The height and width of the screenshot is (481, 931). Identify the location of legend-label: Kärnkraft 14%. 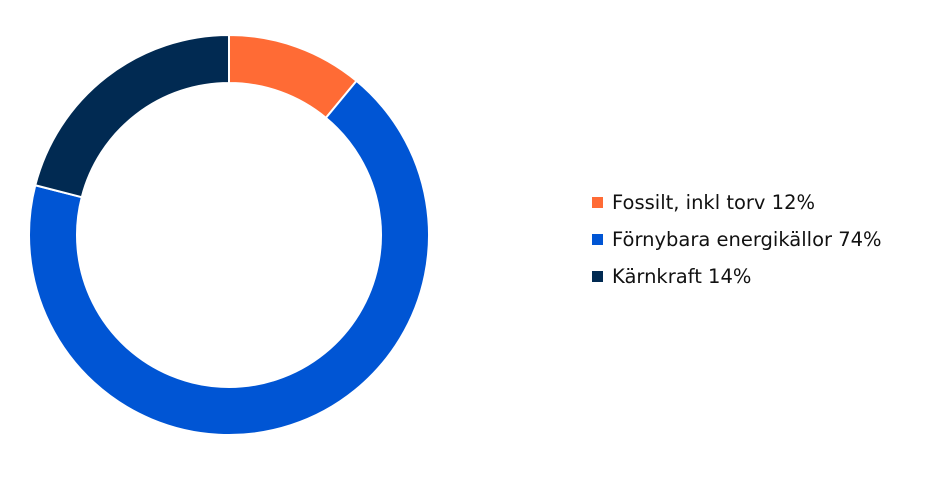
(682, 276).